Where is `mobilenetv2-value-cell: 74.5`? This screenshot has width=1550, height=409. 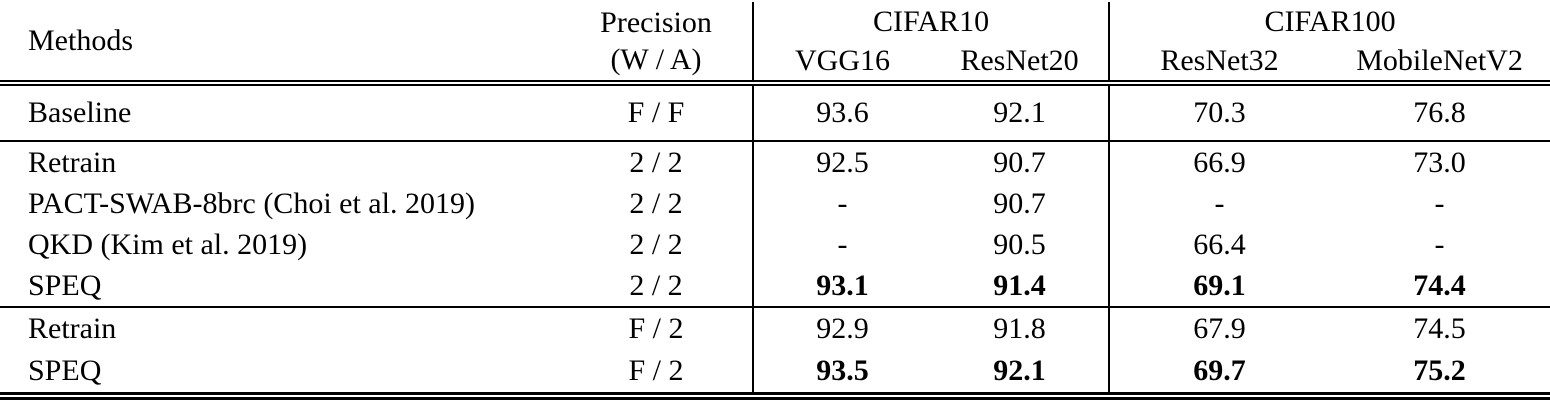 mobilenetv2-value-cell: 74.5 is located at coordinates (1439, 328).